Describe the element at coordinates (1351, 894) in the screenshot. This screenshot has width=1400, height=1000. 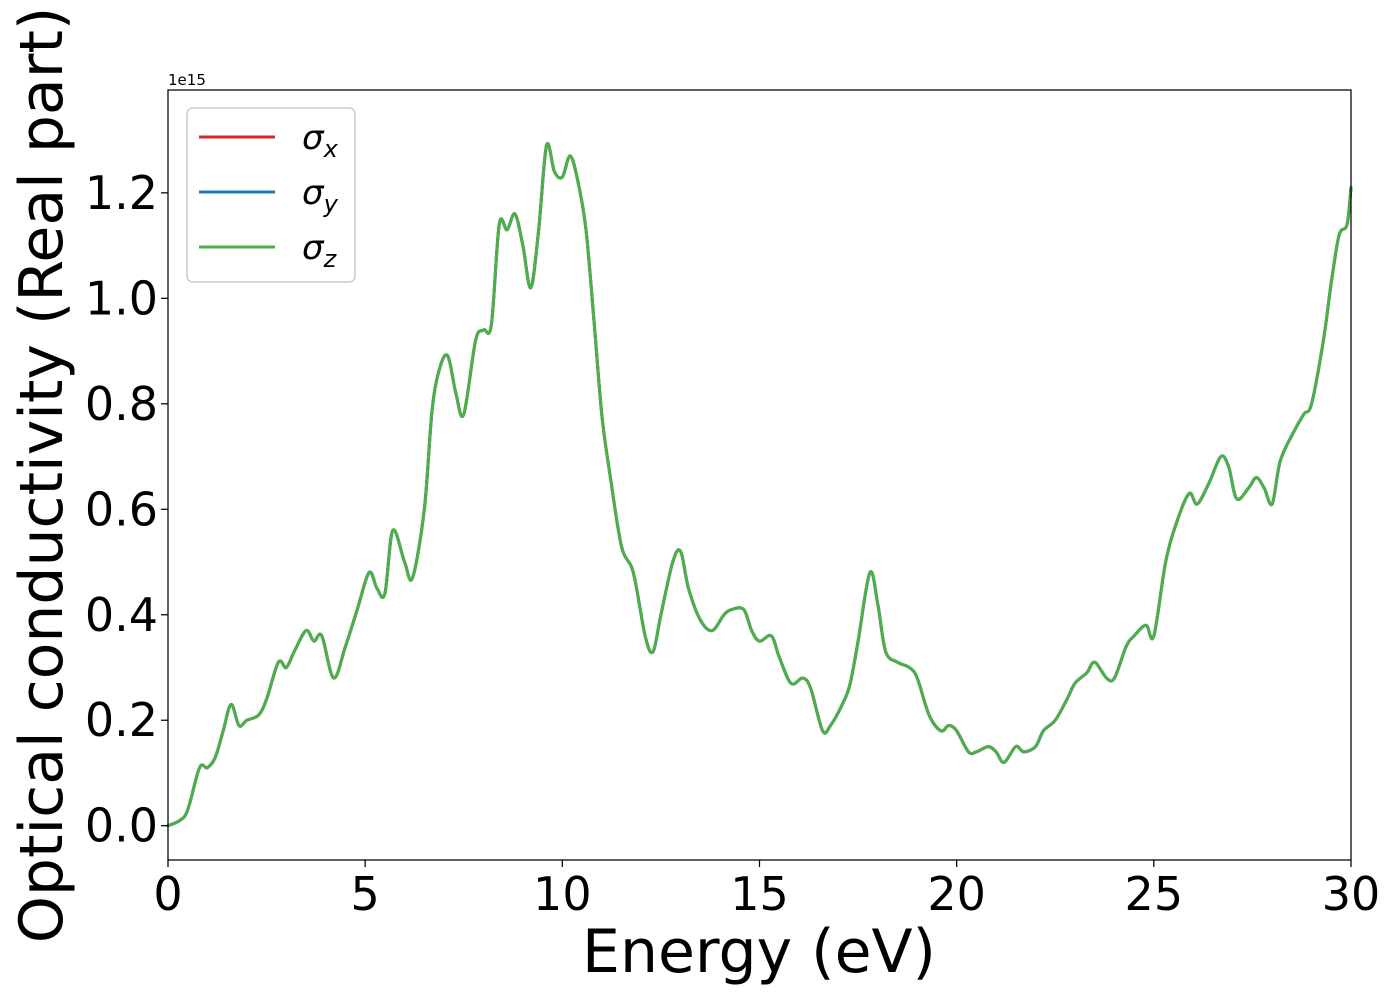
I see `x-tick-label: 30` at that location.